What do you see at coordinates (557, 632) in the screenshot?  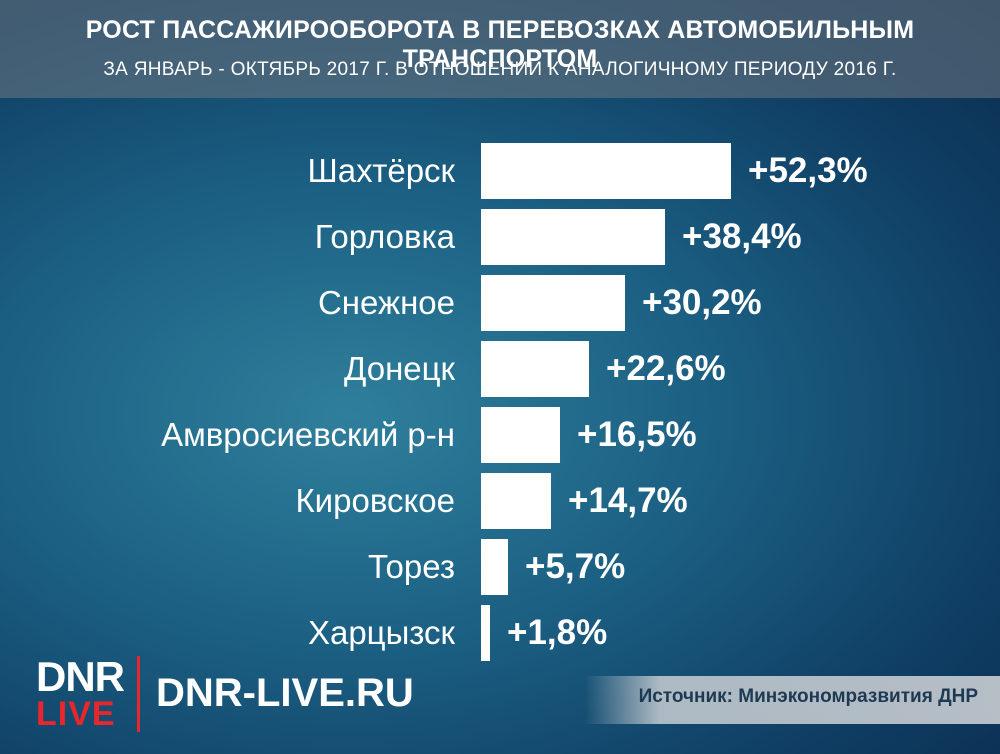 I see `value-label: +1,8%` at bounding box center [557, 632].